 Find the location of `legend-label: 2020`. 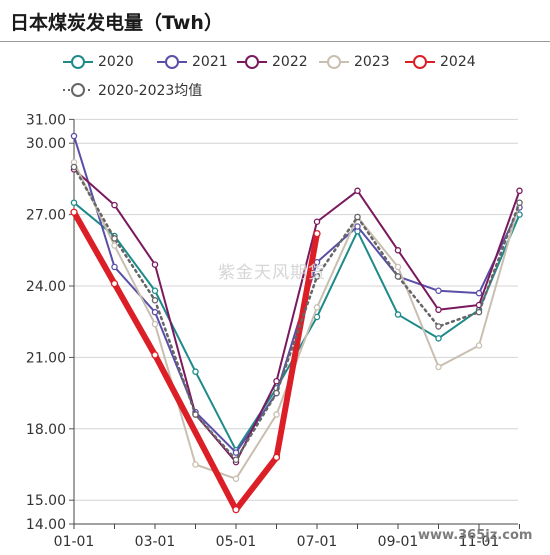

legend-label: 2020 is located at coordinates (116, 62).